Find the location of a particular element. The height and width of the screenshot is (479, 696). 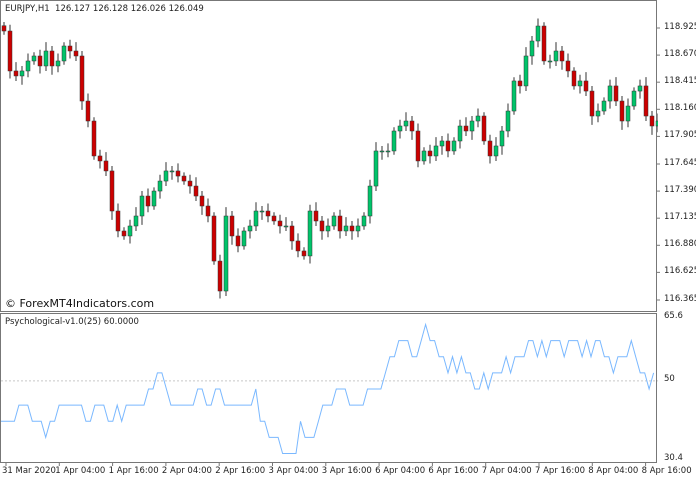

price-tick-label: 116.625 is located at coordinates (680, 271).